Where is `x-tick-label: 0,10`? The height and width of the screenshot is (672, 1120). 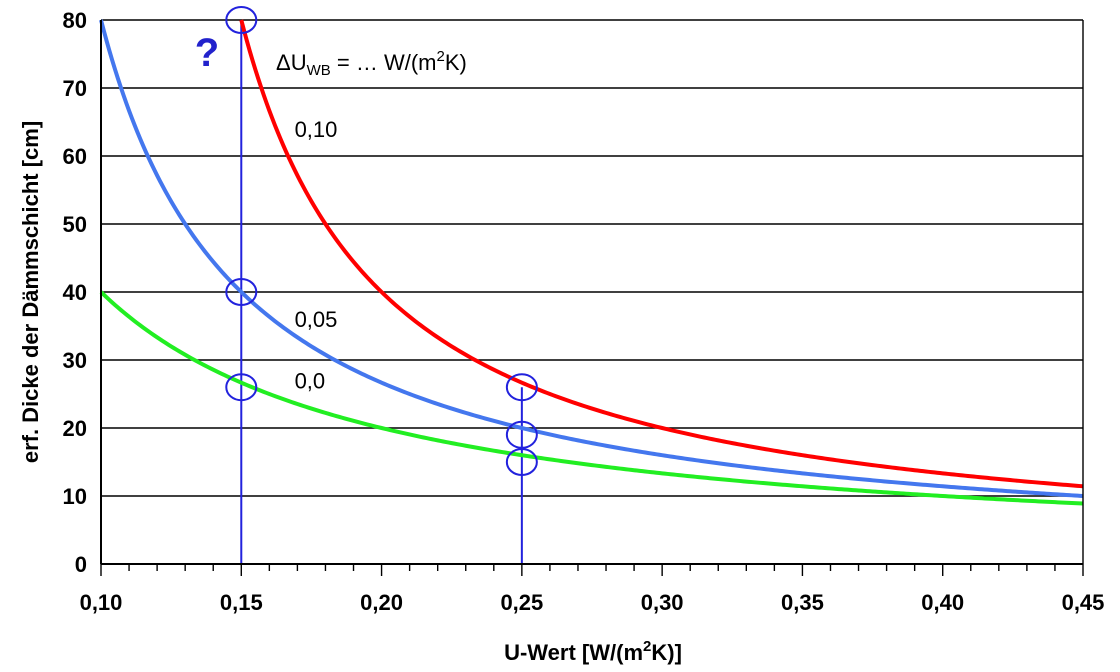 x-tick-label: 0,10 is located at coordinates (101, 602).